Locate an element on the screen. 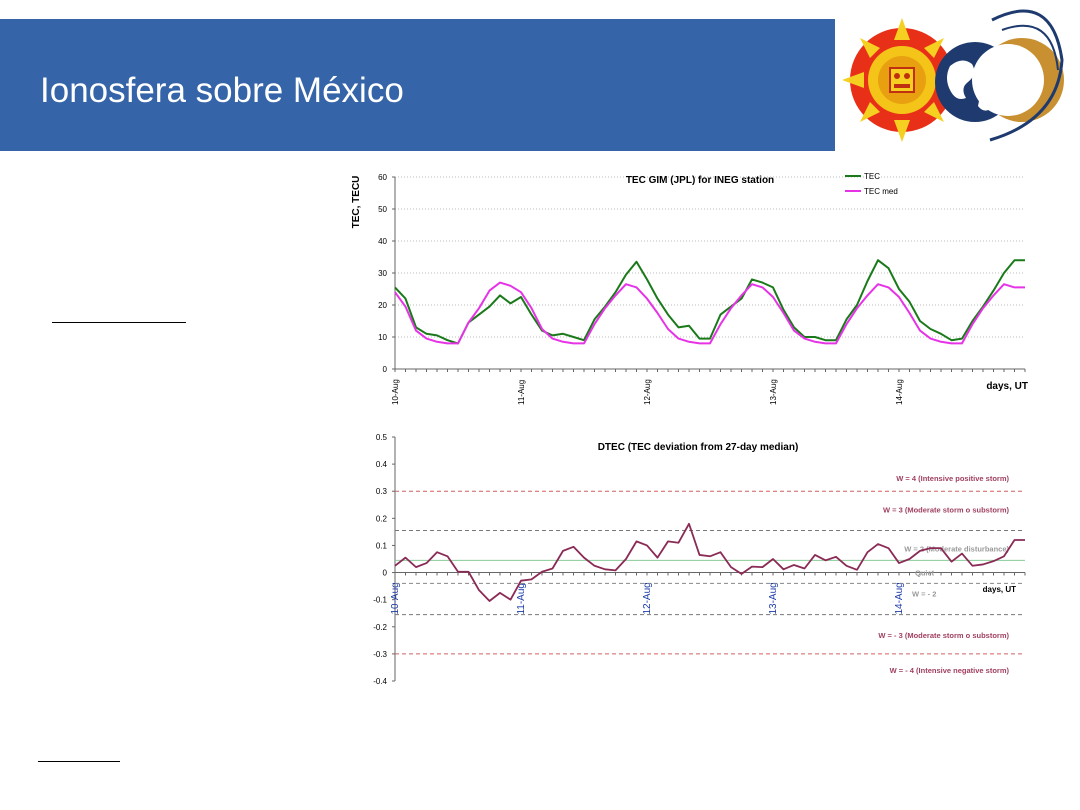 This screenshot has height=810, width=1080. reference-line-label: Quiet is located at coordinates (925, 572).